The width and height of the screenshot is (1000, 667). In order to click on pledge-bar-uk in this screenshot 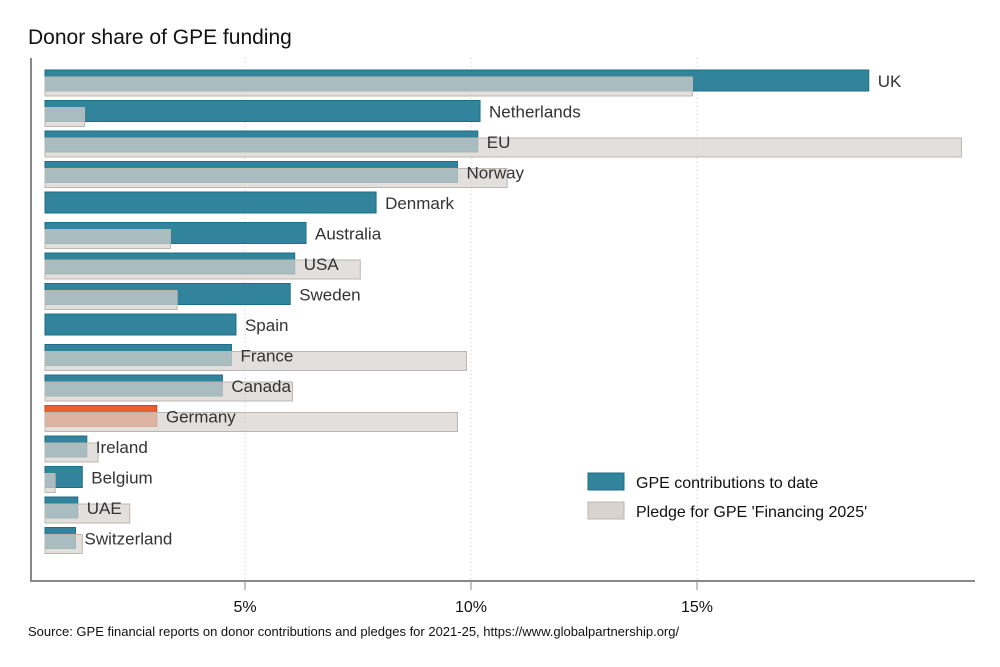, I will do `click(368, 86)`.